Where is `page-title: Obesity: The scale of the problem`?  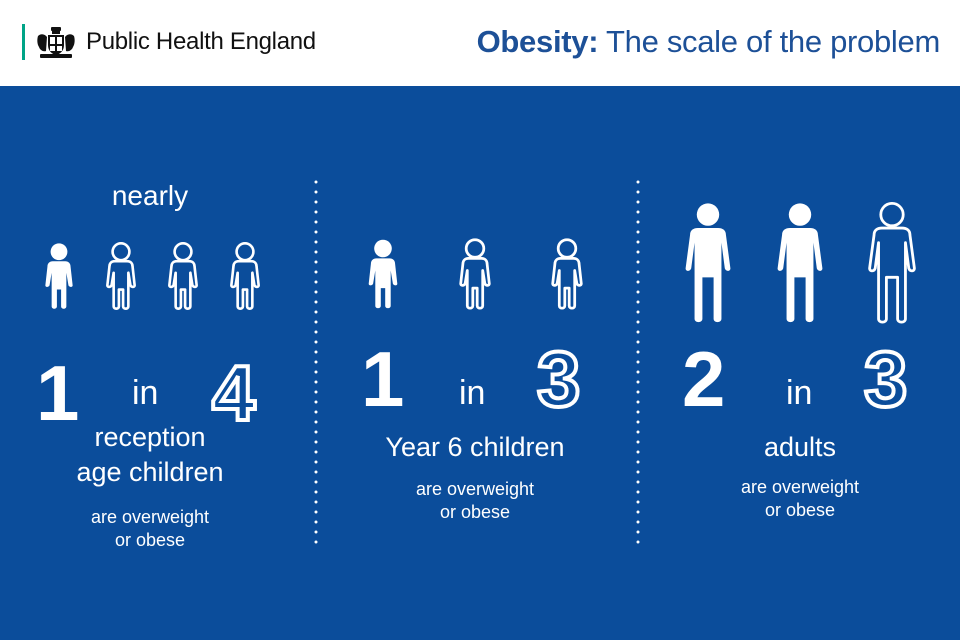 page-title: Obesity: The scale of the problem is located at coordinates (708, 42).